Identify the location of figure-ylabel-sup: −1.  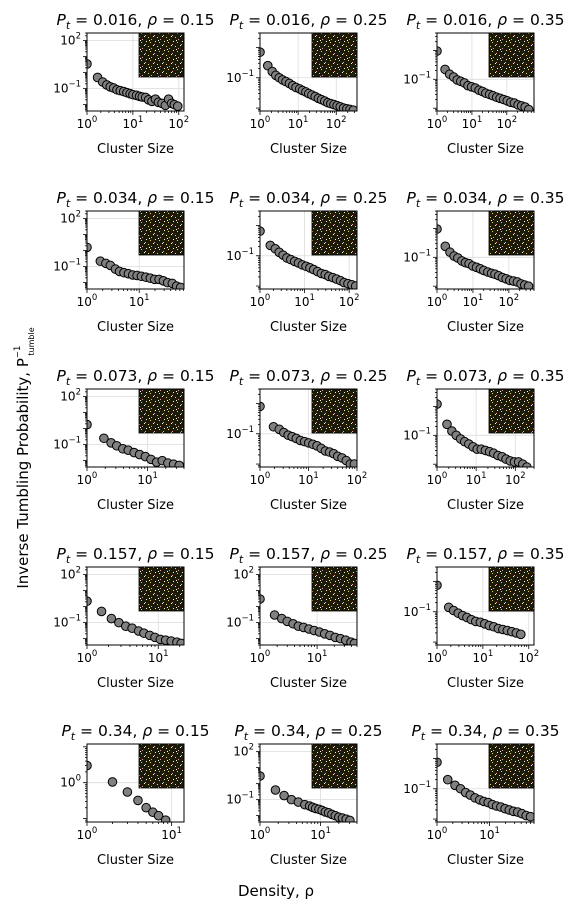
(18, 352).